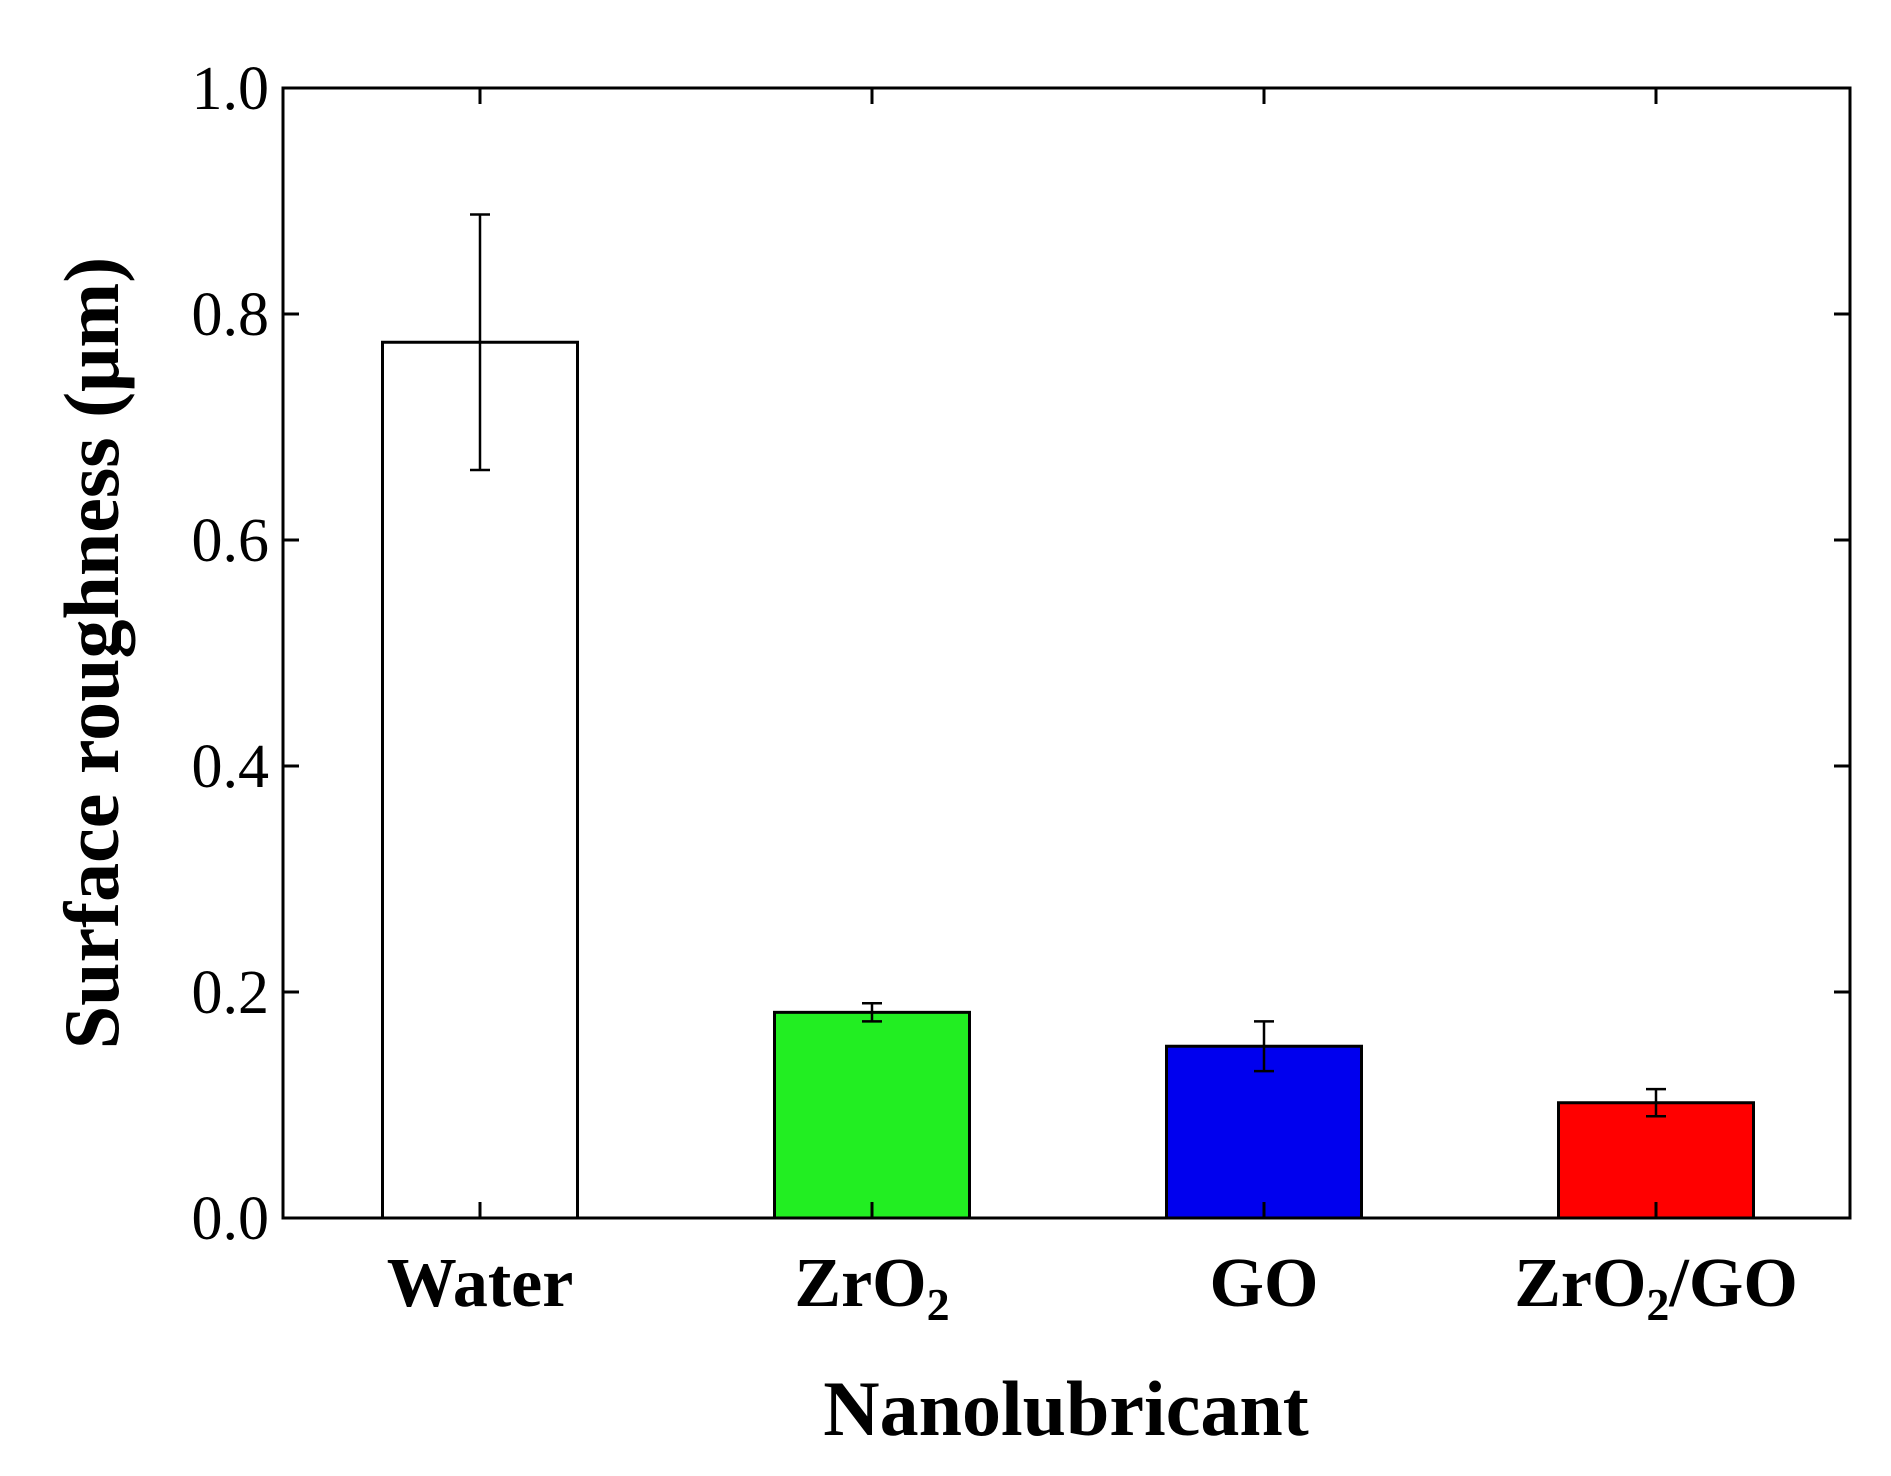  I want to click on y-tick-label-1: 0.2, so click(231, 993).